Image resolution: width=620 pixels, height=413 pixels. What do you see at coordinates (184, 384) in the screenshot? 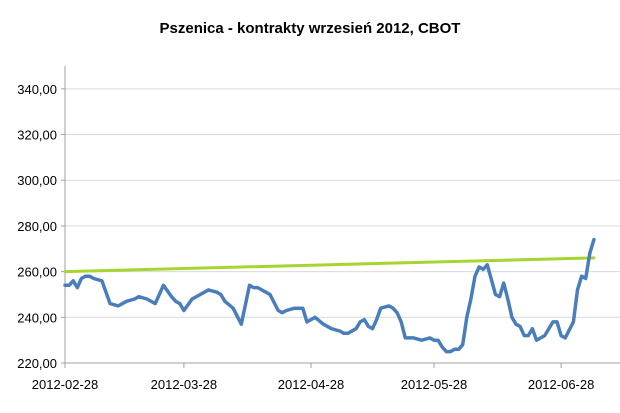
I see `x-tick-label: 2012-03-28` at bounding box center [184, 384].